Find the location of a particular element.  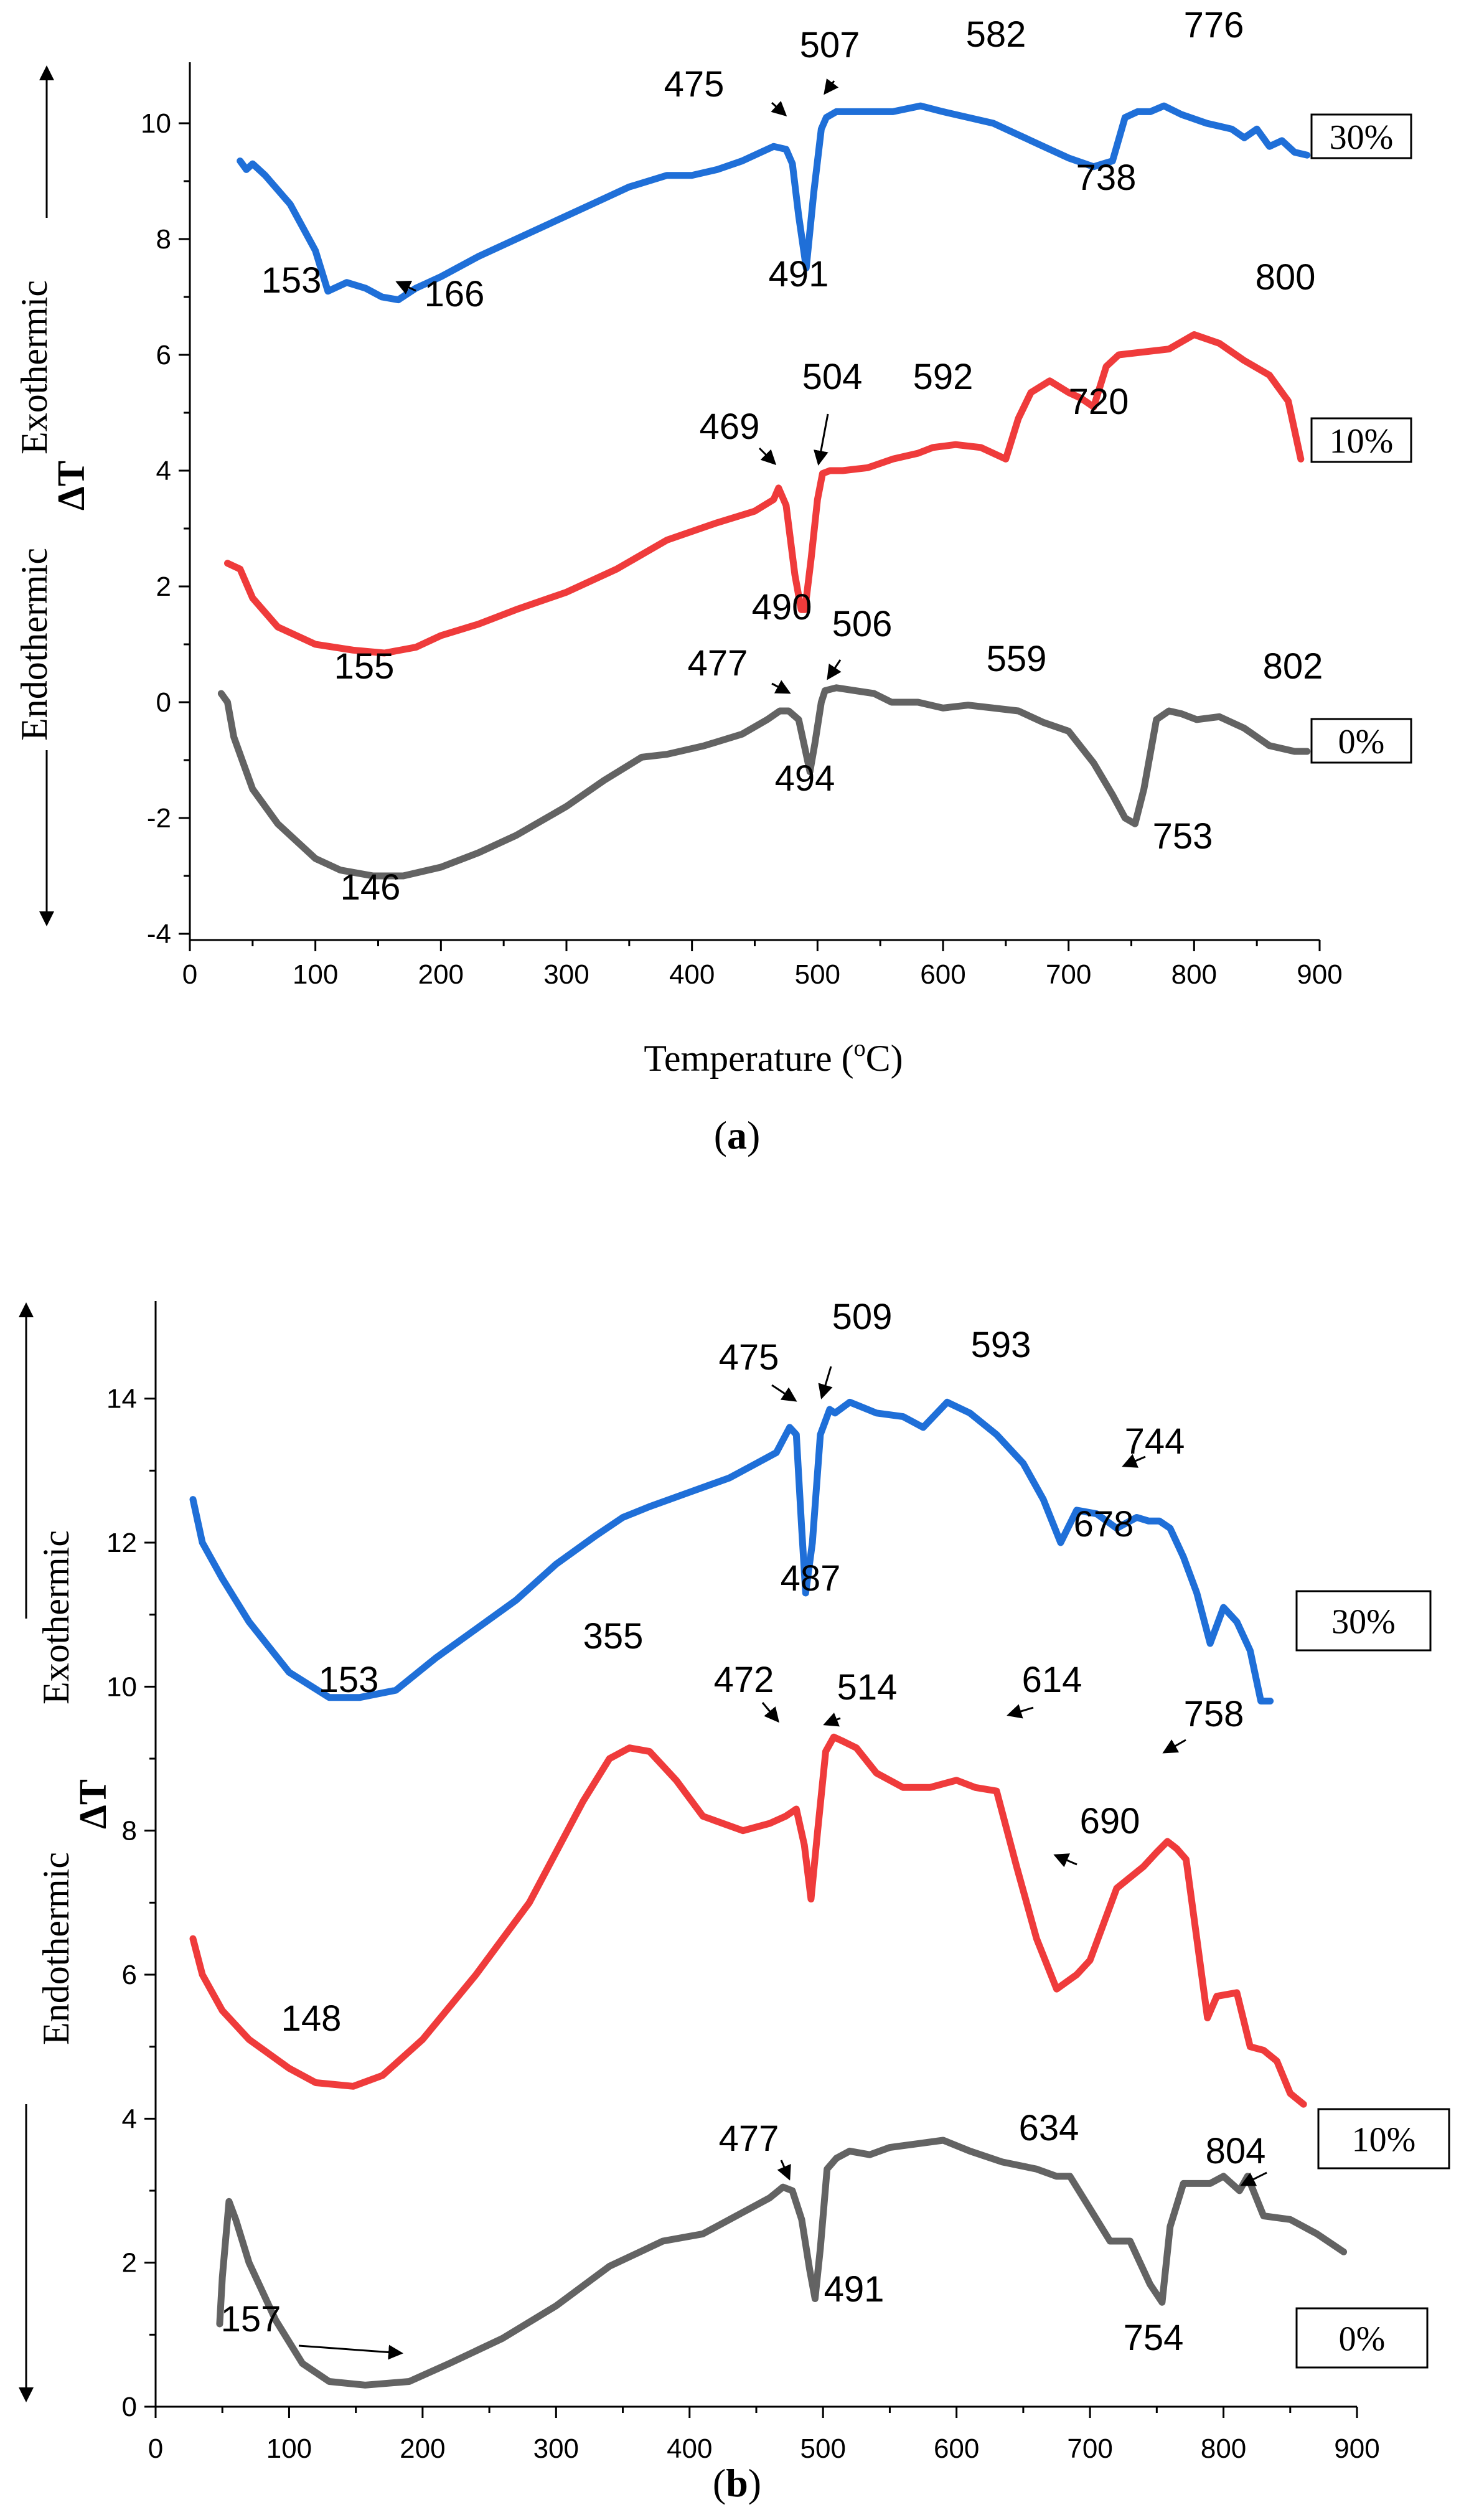

y-tick-label: 4 is located at coordinates (163, 471).